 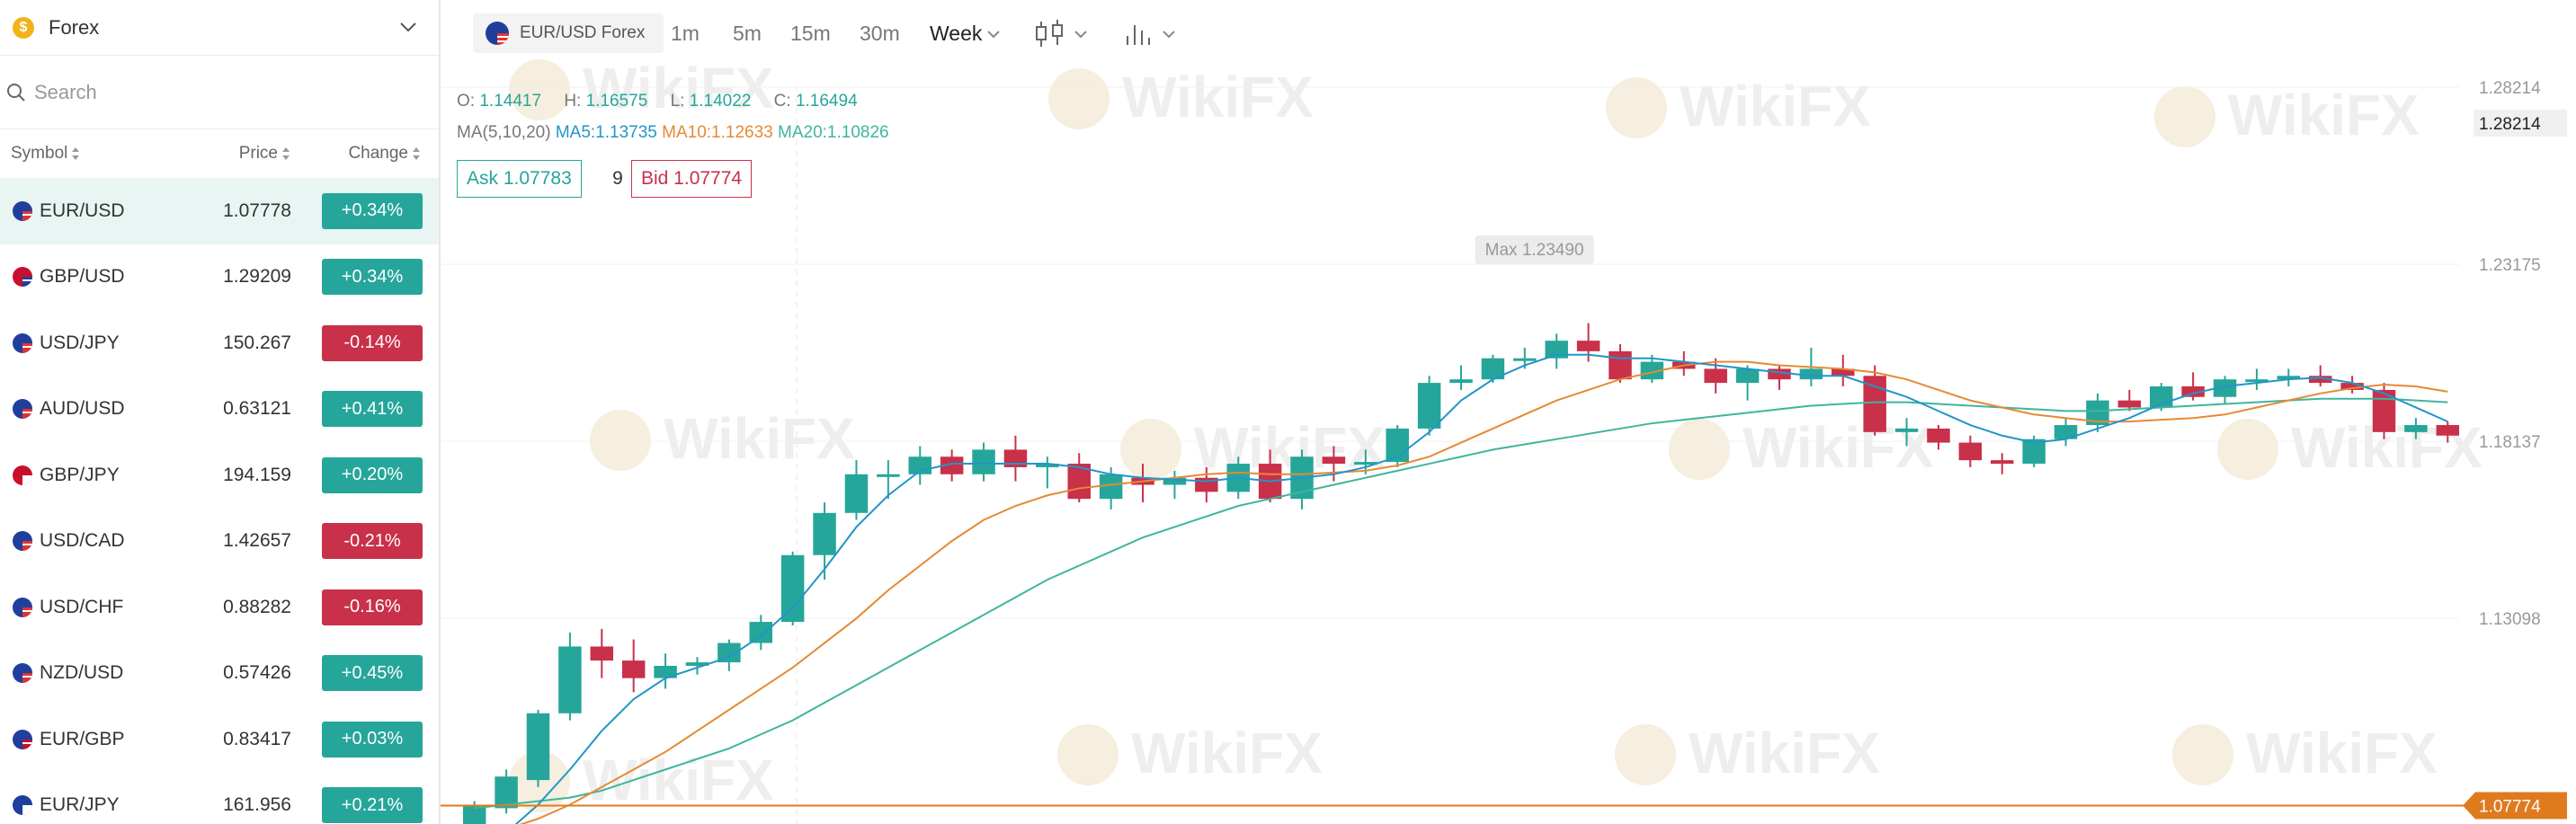 What do you see at coordinates (220, 28) in the screenshot?
I see `market-selector: $ Forex` at bounding box center [220, 28].